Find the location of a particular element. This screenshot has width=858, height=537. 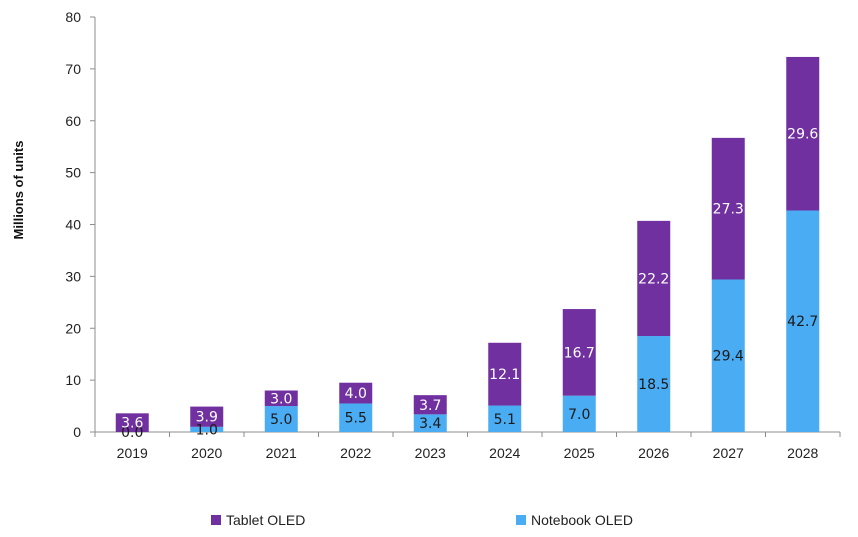

data-label-notebook: 3.4 is located at coordinates (430, 424).